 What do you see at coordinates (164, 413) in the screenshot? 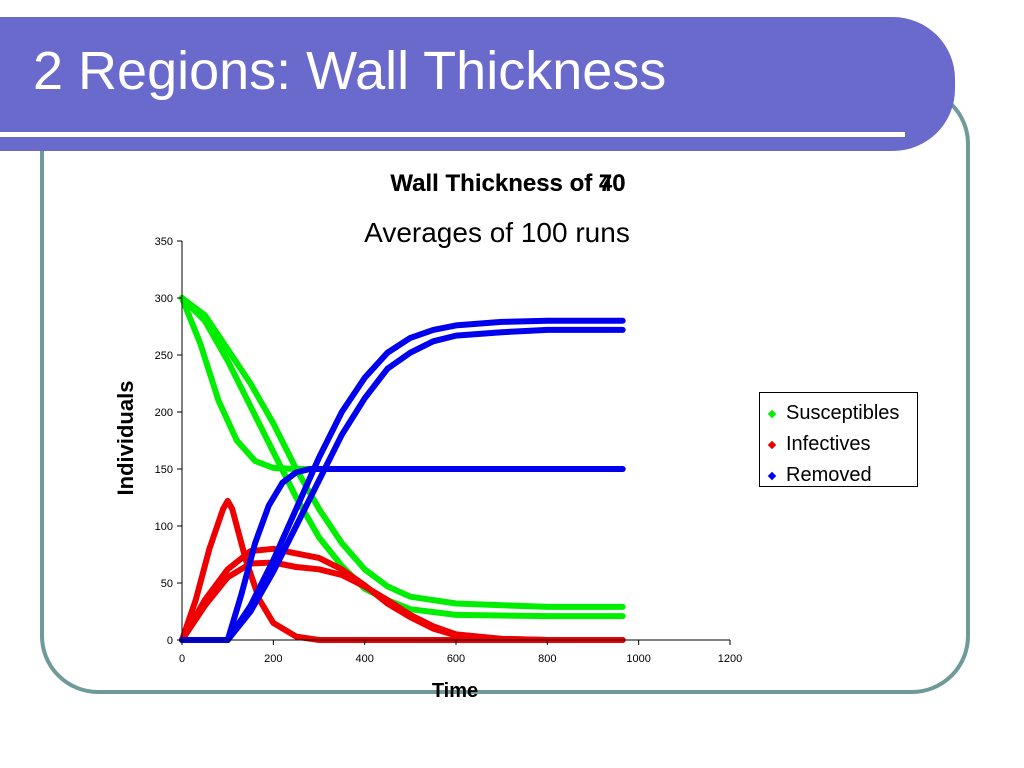
I see `y-tick-label: 200` at bounding box center [164, 413].